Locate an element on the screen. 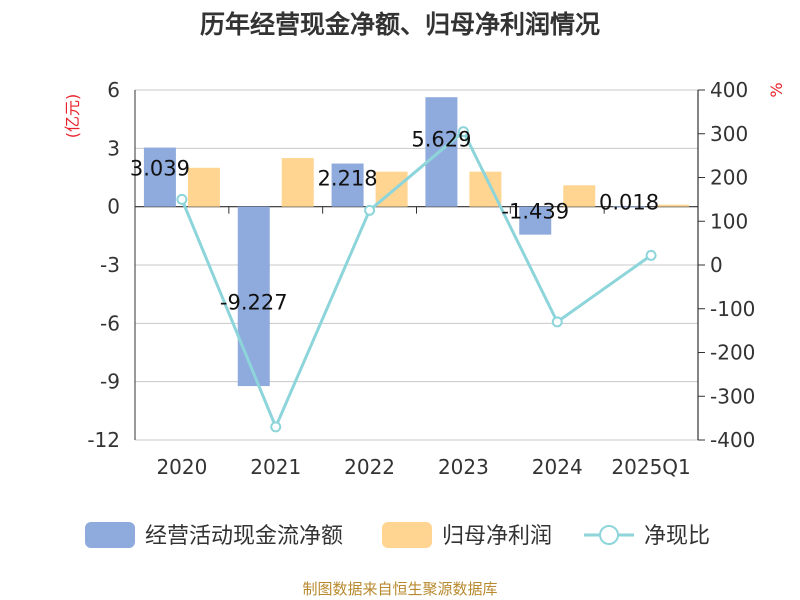 This screenshot has height=600, width=800. y-right-tick-label: 200 is located at coordinates (729, 178).